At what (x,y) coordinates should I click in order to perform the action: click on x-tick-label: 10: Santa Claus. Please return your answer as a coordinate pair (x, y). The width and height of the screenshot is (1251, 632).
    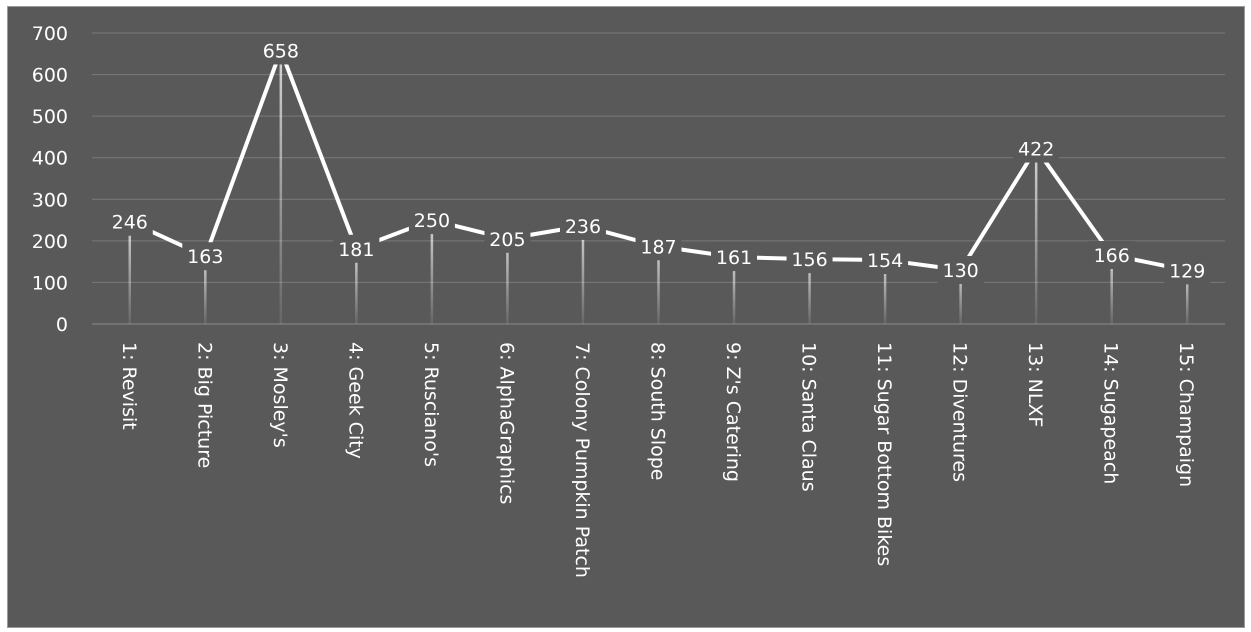
    Looking at the image, I should click on (809, 417).